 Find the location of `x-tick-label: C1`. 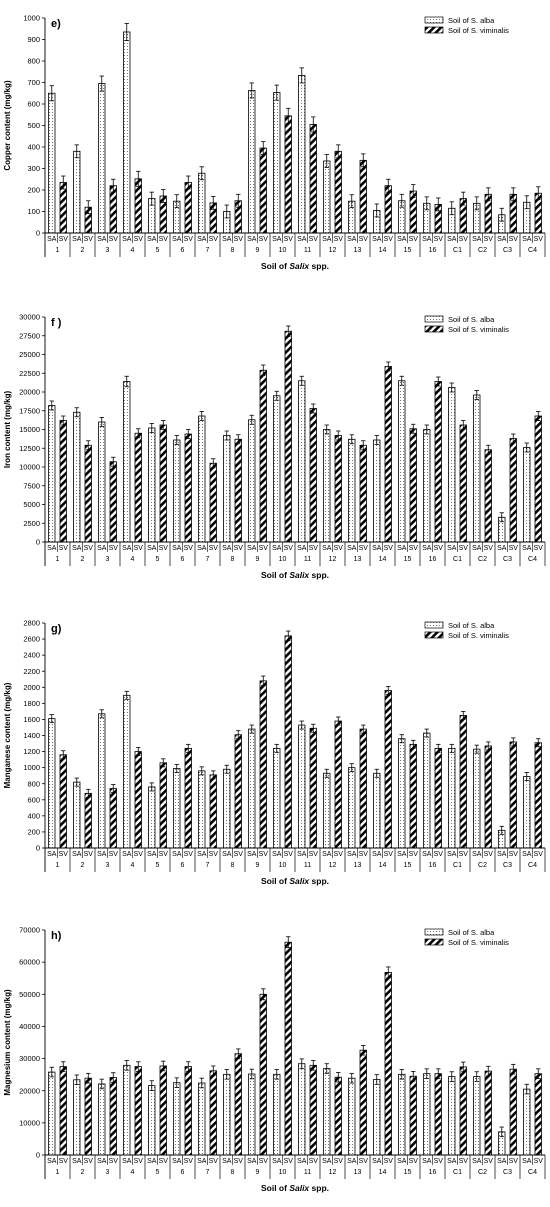

x-tick-label: C1 is located at coordinates (457, 250).